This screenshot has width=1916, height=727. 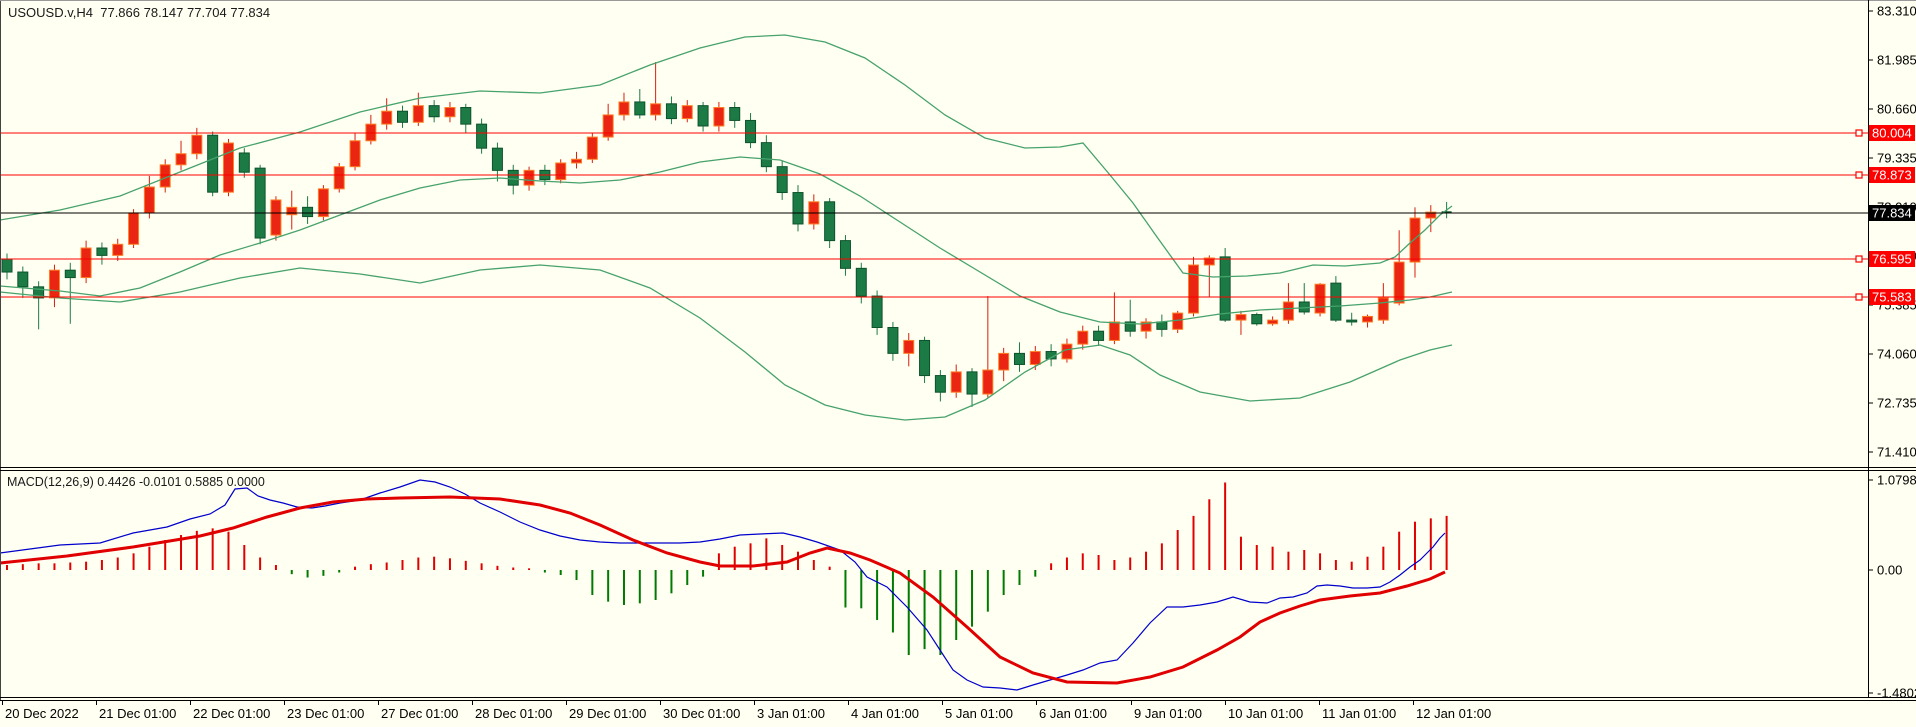 What do you see at coordinates (1896, 403) in the screenshot?
I see `price-axis-tick-label: 72.735` at bounding box center [1896, 403].